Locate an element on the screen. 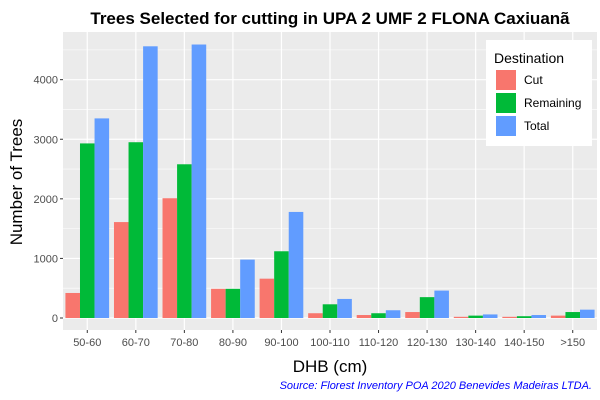 The width and height of the screenshot is (600, 400). x-tick-label: 80-90 is located at coordinates (233, 343).